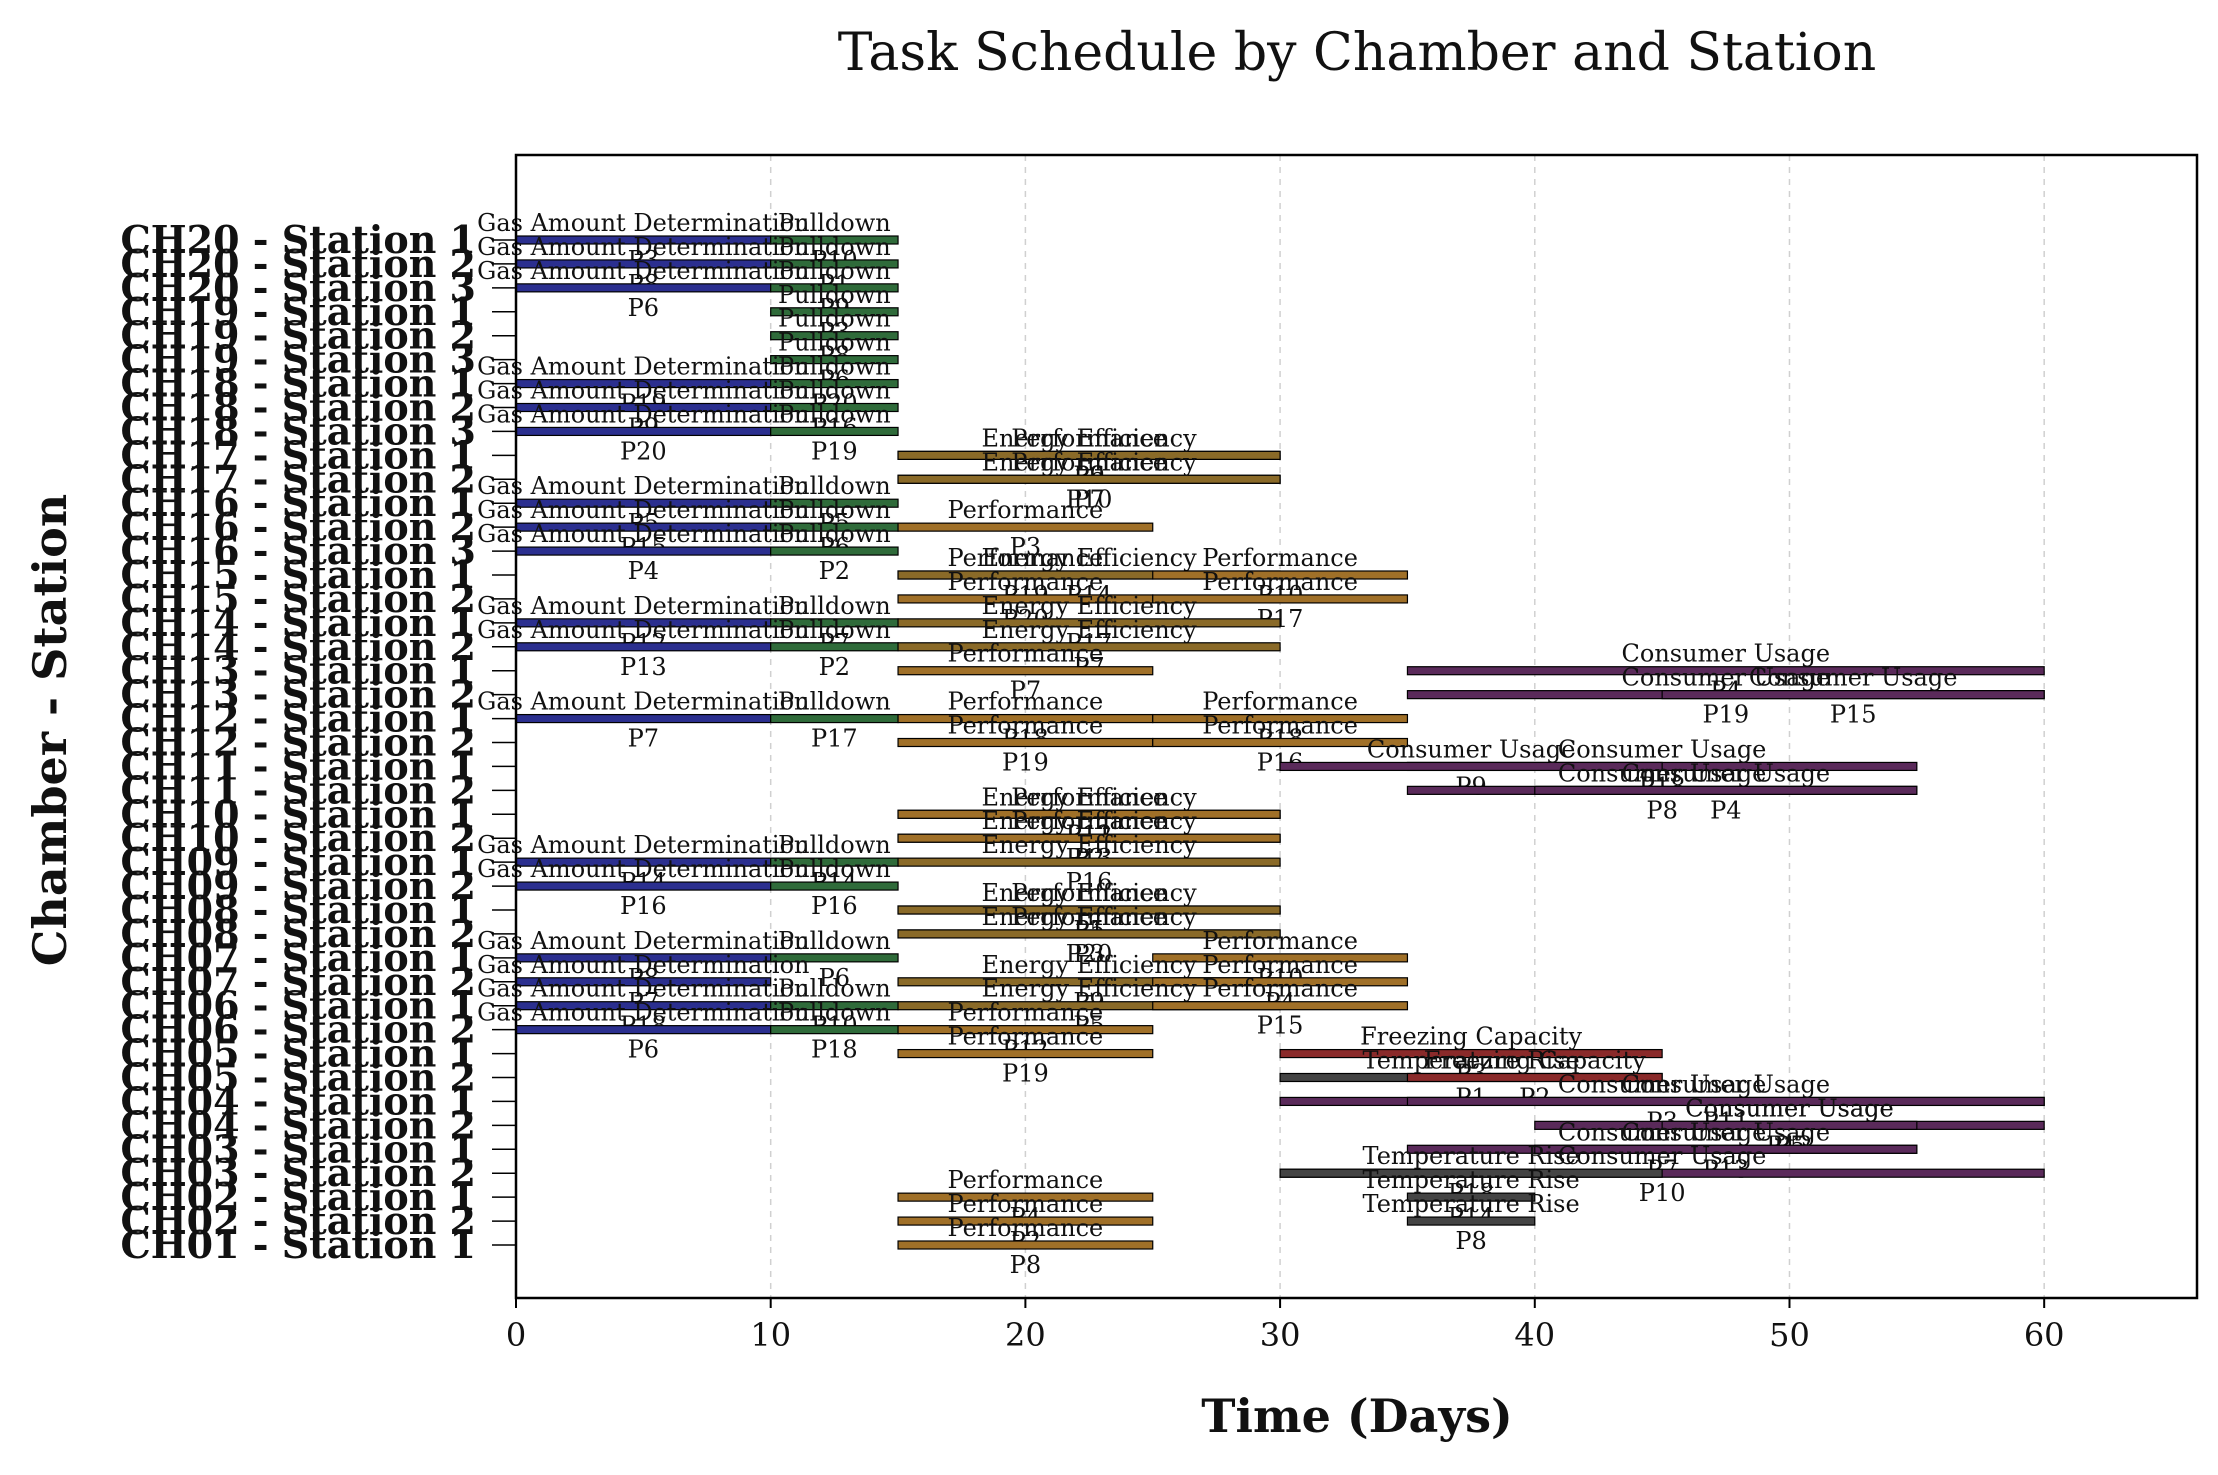 The height and width of the screenshot is (1475, 2218). I want to click on task-product-label: P20, so click(1089, 954).